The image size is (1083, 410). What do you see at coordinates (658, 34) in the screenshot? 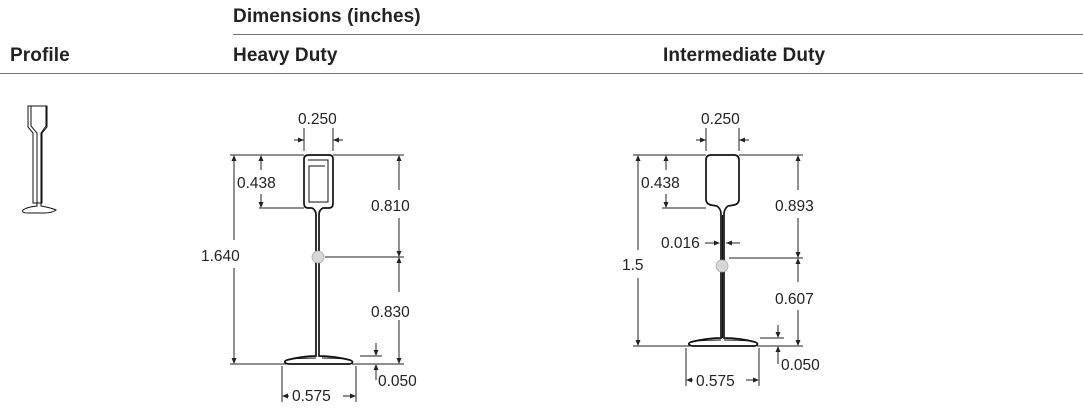
I see `group-header-rule` at bounding box center [658, 34].